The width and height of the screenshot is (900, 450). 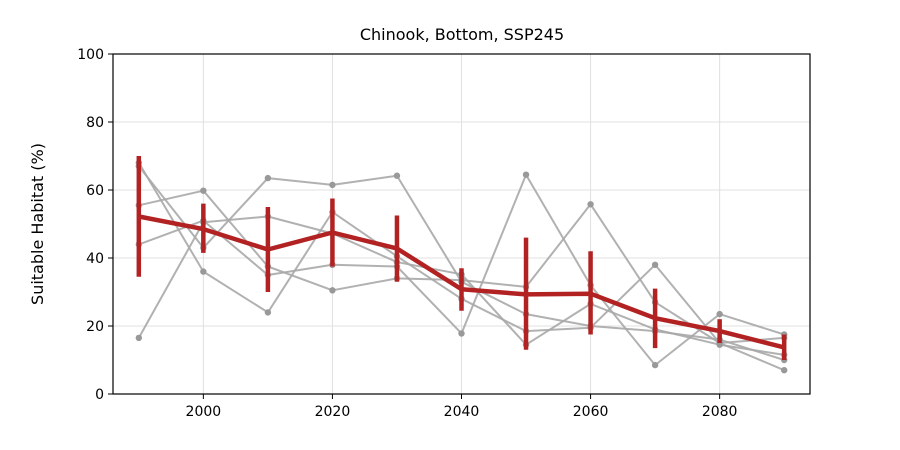 I want to click on y-tick-label: 100, so click(x=90, y=55).